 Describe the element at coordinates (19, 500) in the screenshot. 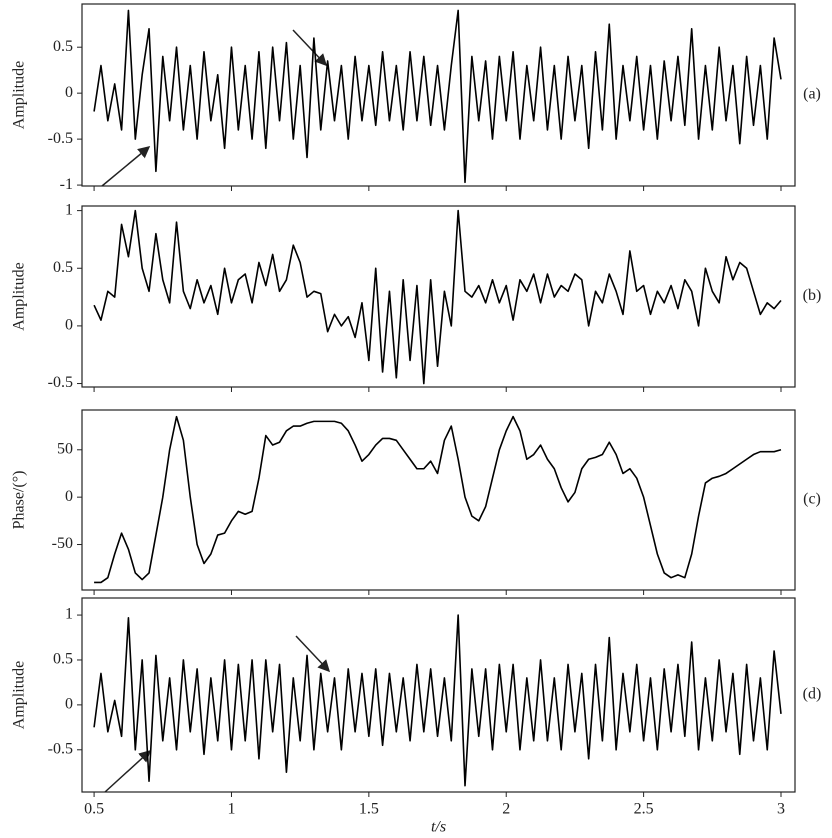

I see `y-axis-label: Phase/(°)` at that location.